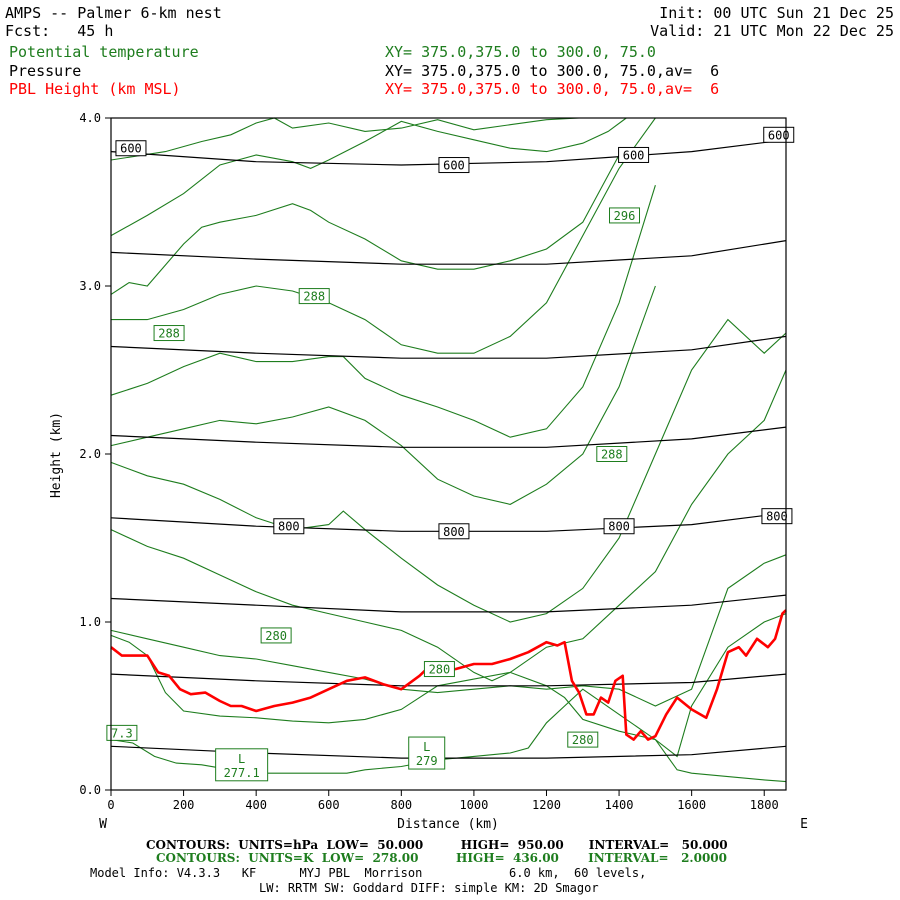 This screenshot has height=900, width=900. Describe the element at coordinates (520, 52) in the screenshot. I see `field-theta-xy: XY= 375.0,375.0 to 300.0, 75.0` at that location.